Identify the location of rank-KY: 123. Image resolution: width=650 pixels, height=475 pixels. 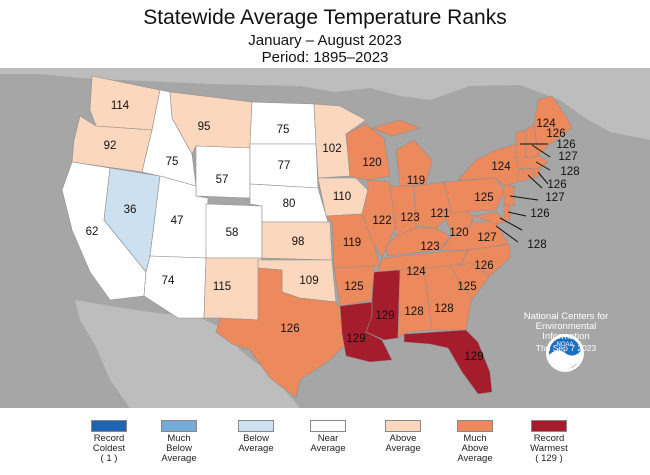
(429, 247).